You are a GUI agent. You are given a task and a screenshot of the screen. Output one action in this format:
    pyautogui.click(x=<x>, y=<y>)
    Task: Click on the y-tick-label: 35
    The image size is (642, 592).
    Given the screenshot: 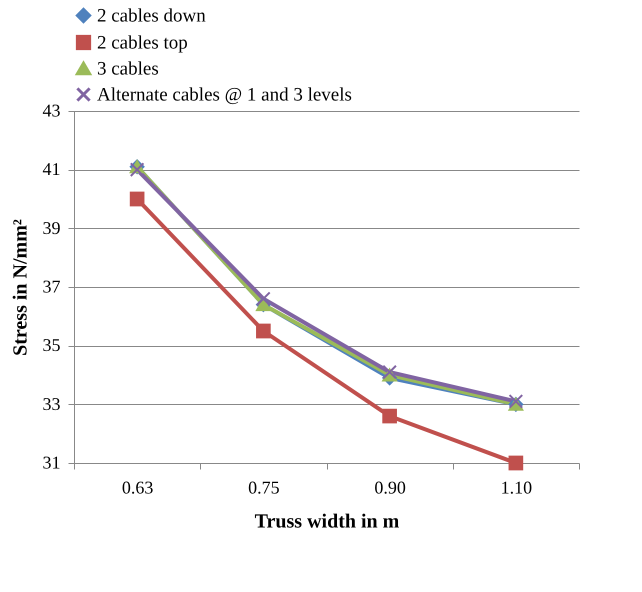 What is the action you would take?
    pyautogui.click(x=51, y=345)
    